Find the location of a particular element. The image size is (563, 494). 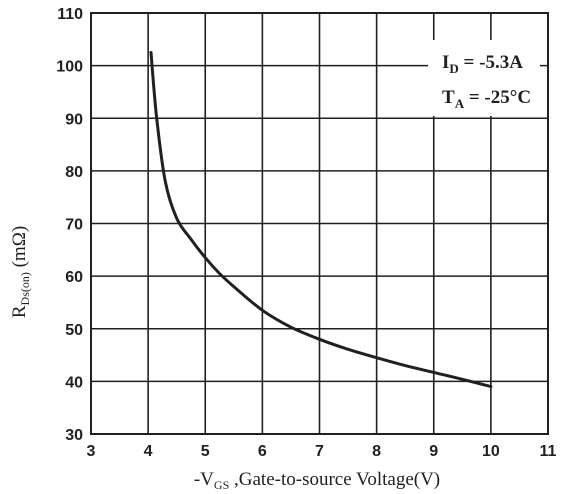

x-tick-label: 7 is located at coordinates (319, 451).